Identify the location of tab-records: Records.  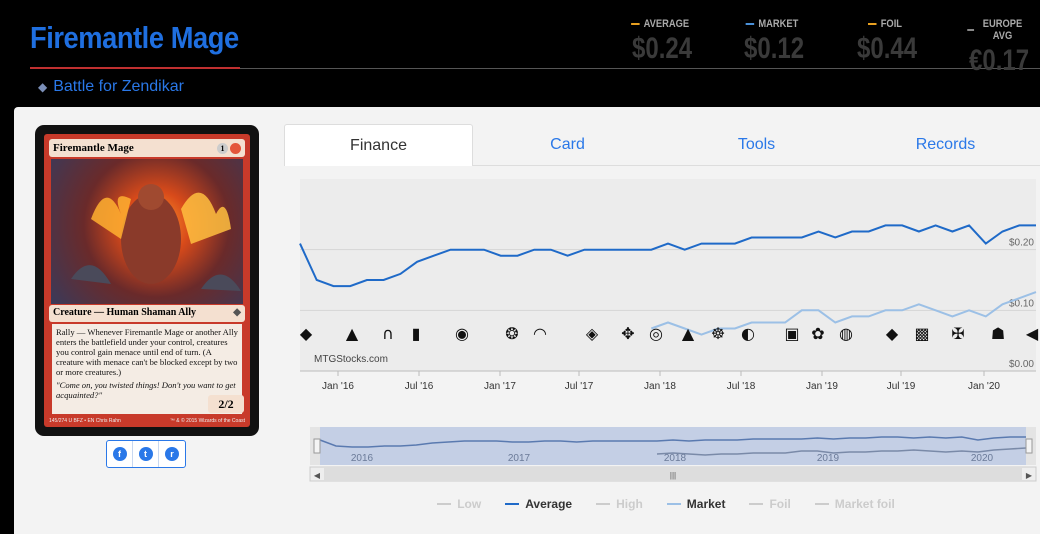
(945, 144).